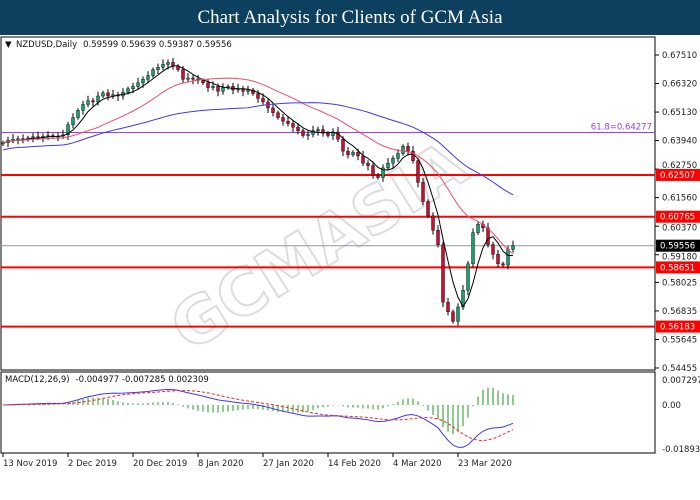 Image resolution: width=700 pixels, height=500 pixels. I want to click on macd-signal-line, so click(258, 416).